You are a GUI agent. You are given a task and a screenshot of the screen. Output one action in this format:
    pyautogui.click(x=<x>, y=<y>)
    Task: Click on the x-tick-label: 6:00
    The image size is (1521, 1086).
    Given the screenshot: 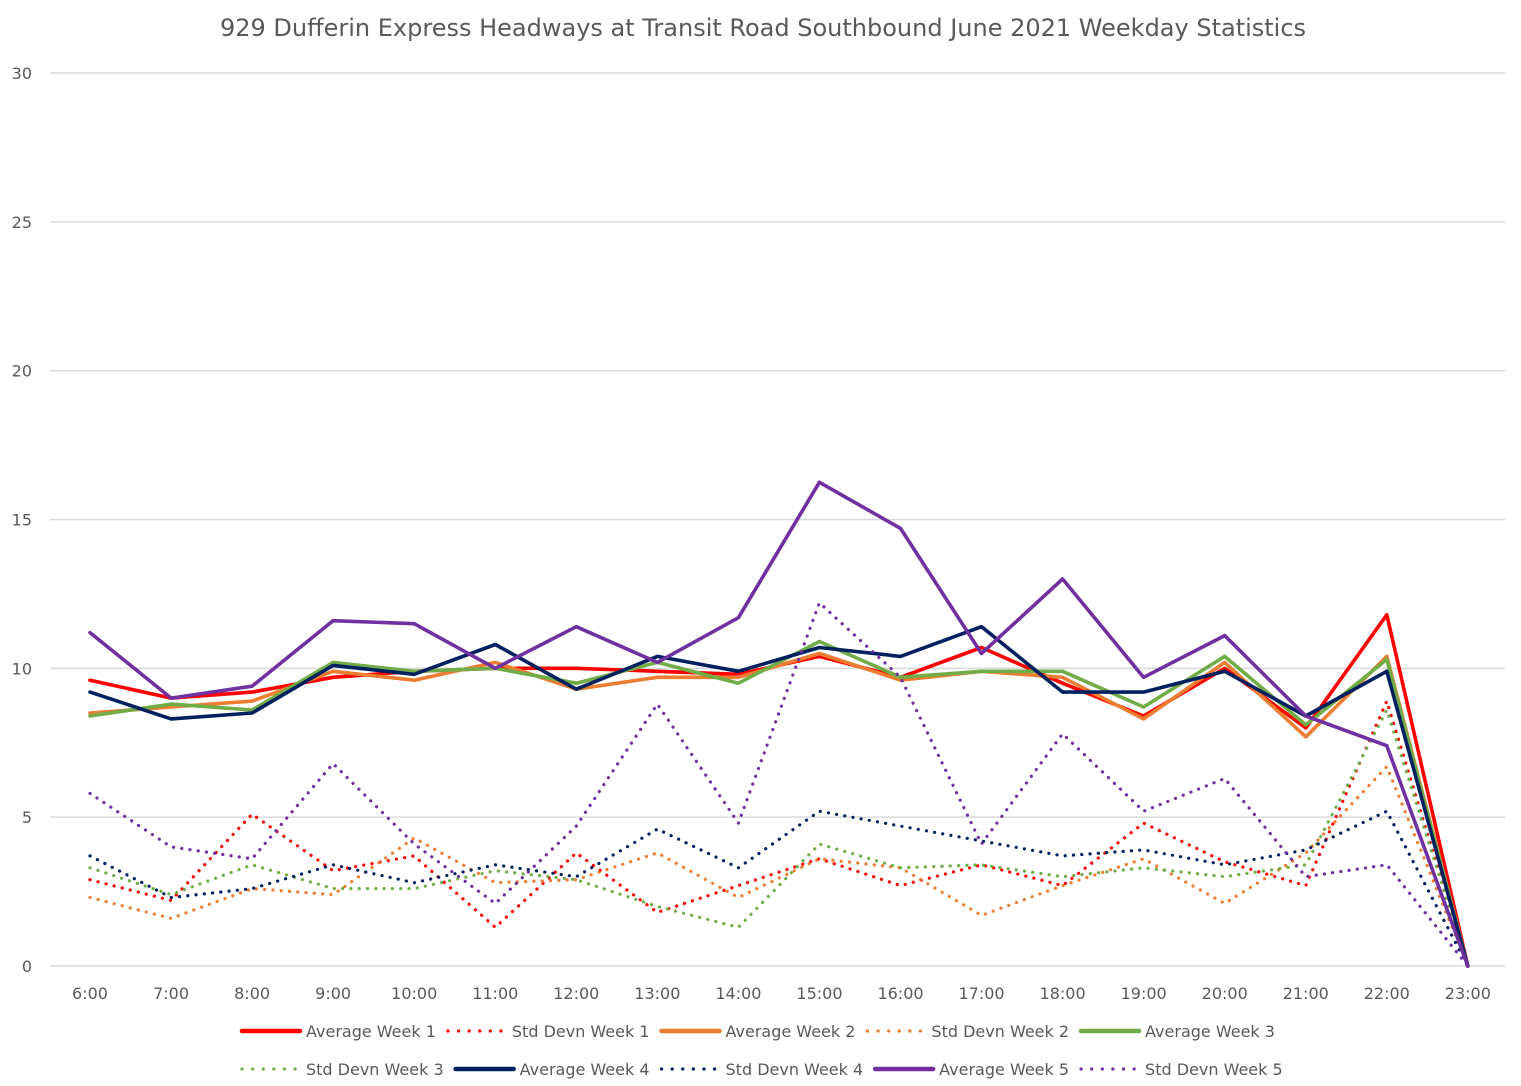 What is the action you would take?
    pyautogui.click(x=90, y=993)
    